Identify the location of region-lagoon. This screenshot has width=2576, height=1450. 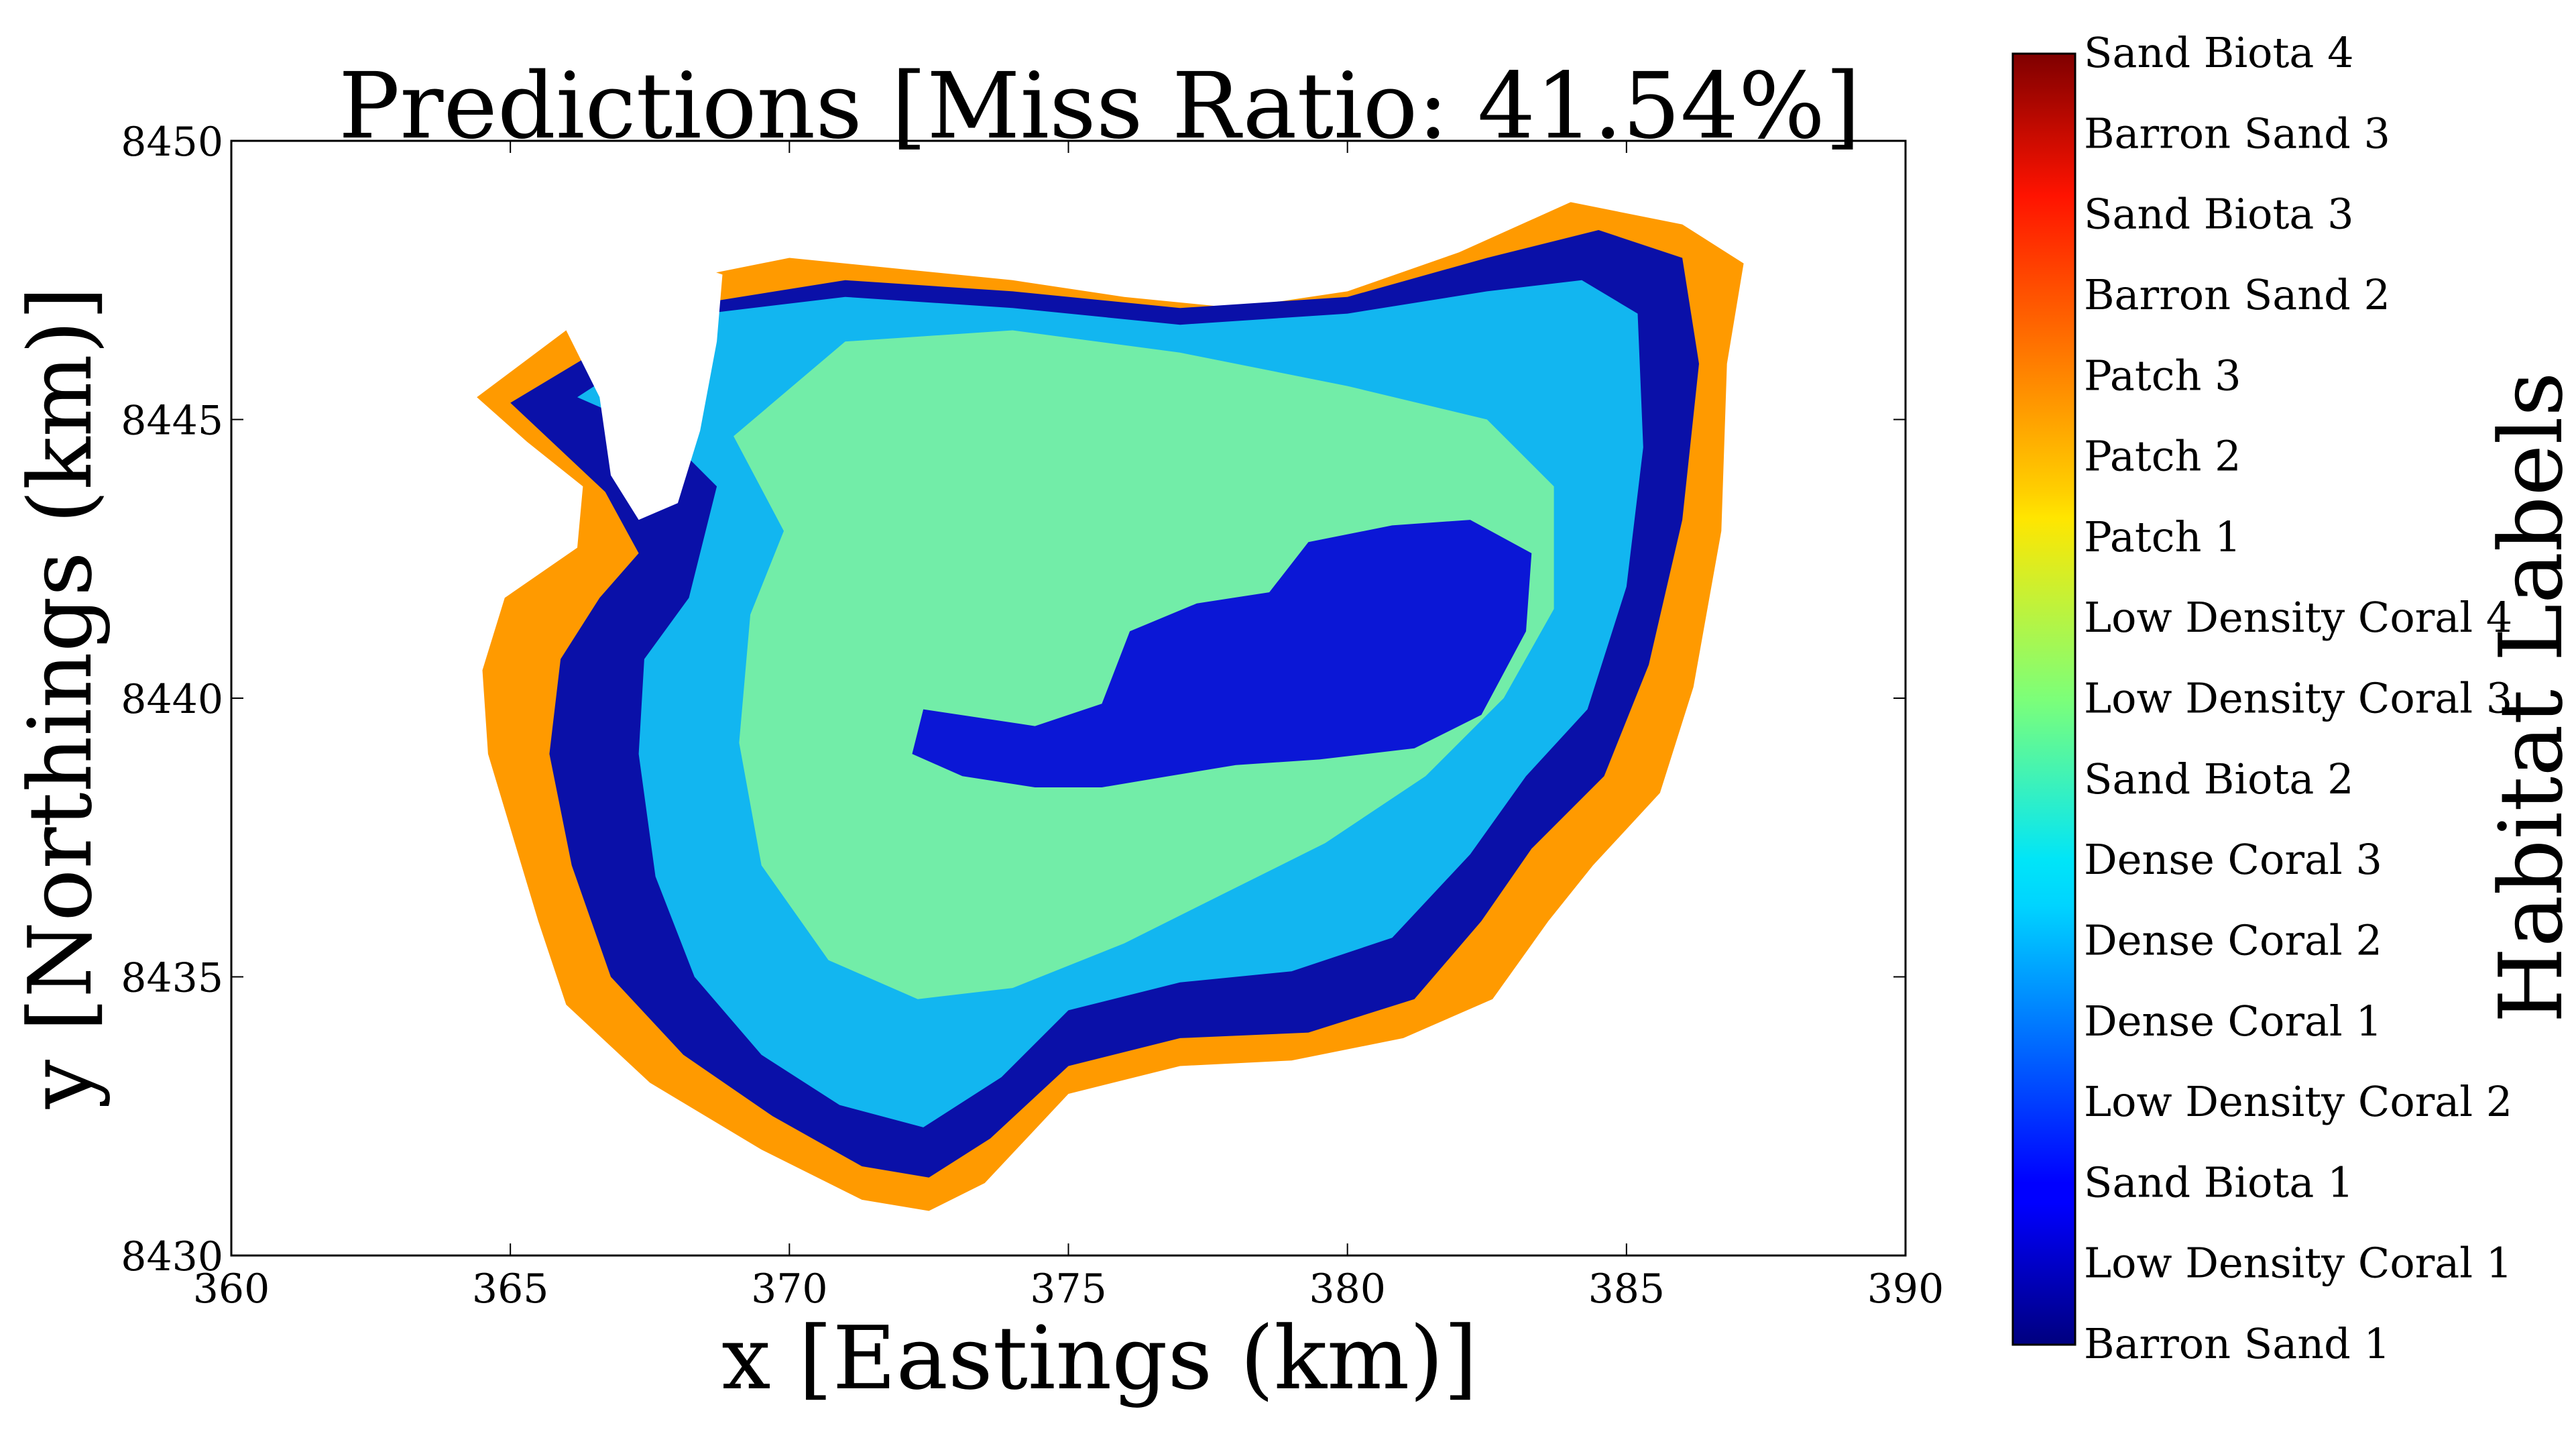
(644, 389).